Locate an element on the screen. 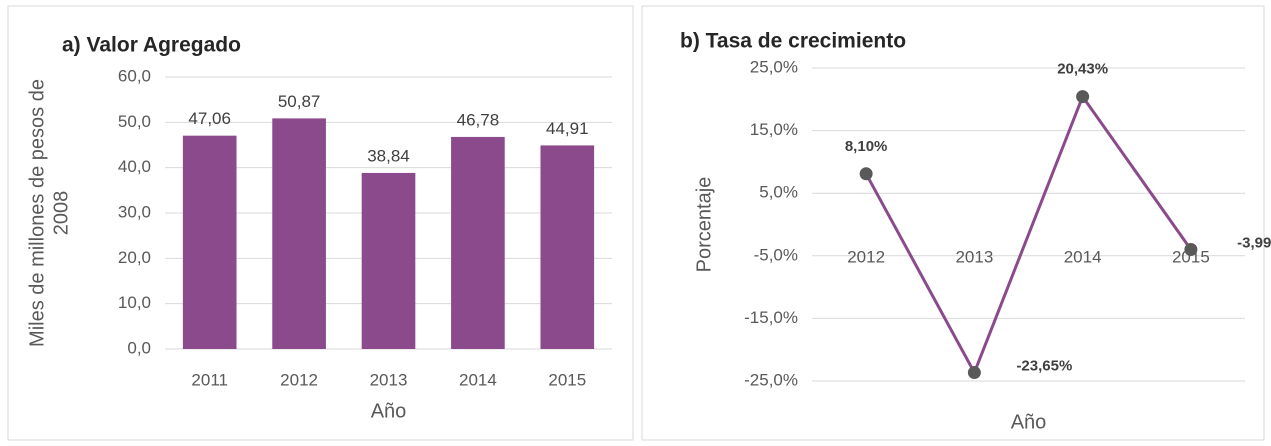  y-tick-label: 10,0 is located at coordinates (134, 302).